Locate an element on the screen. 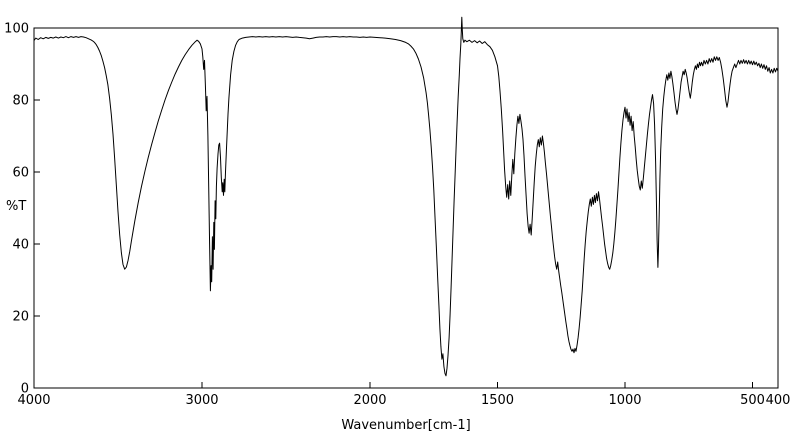 This screenshot has height=441, width=800. x-tick-label: 1500 is located at coordinates (497, 400).